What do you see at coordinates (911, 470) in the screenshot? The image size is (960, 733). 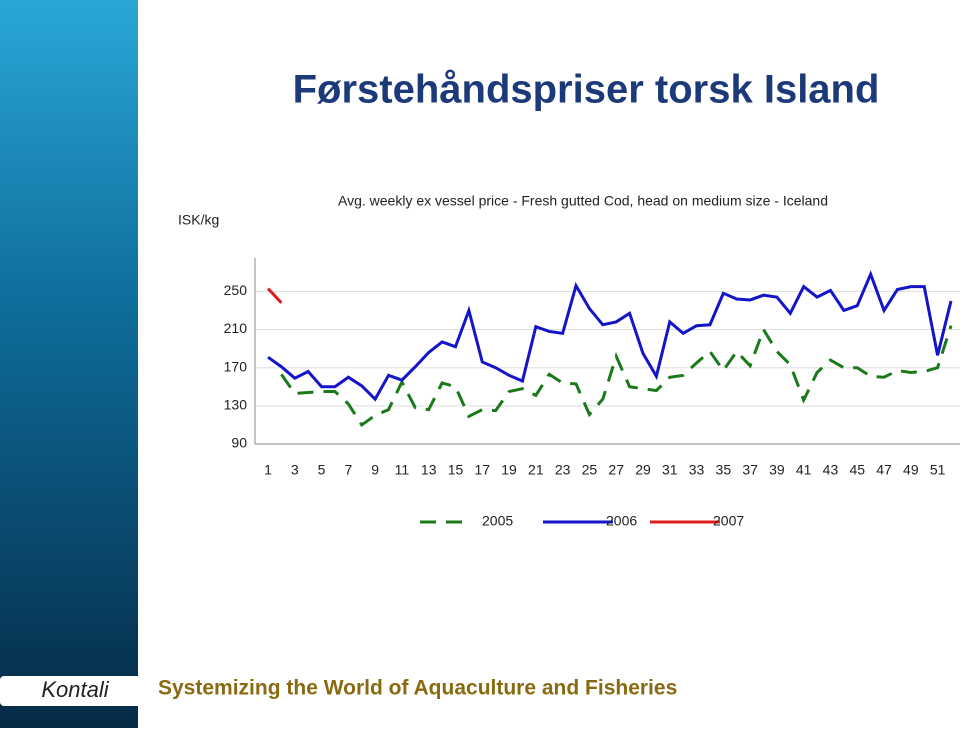 I see `x-tick-label: 49` at bounding box center [911, 470].